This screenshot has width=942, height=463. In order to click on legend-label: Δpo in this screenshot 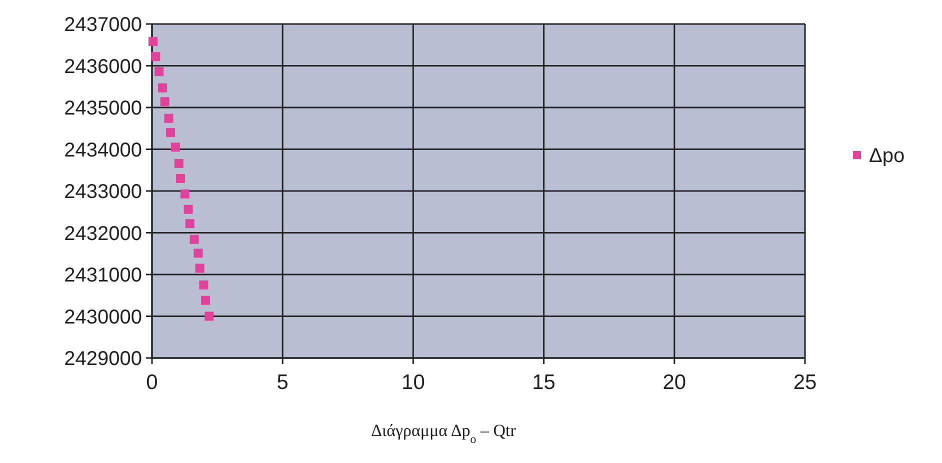, I will do `click(887, 156)`.